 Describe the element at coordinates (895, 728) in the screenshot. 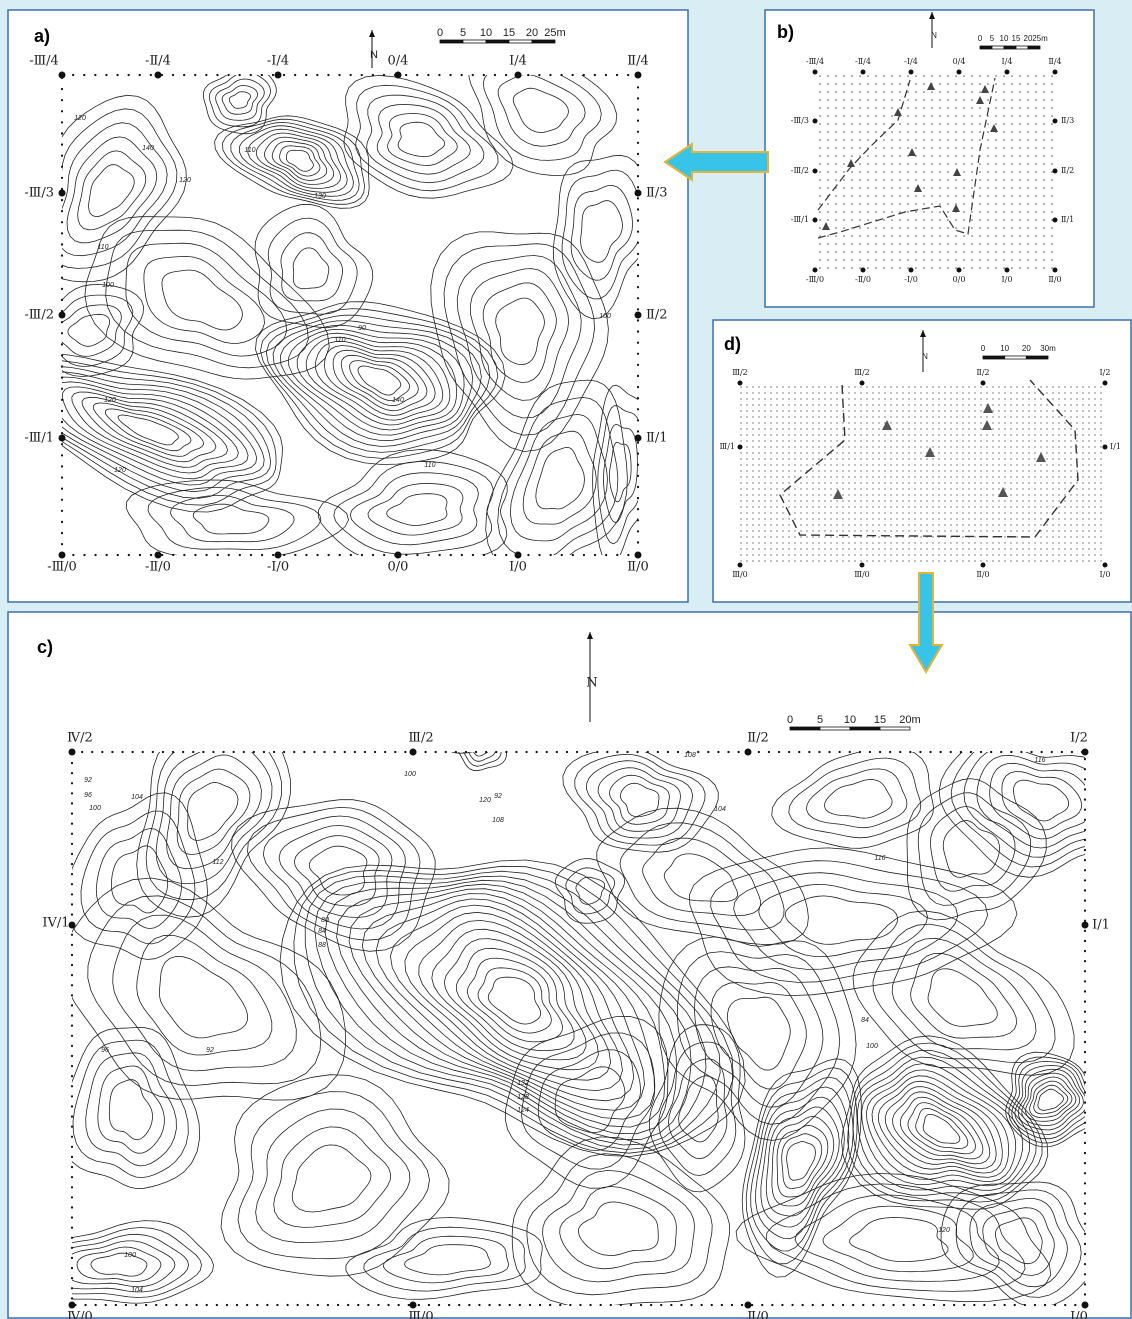

I see `scale-segment` at that location.